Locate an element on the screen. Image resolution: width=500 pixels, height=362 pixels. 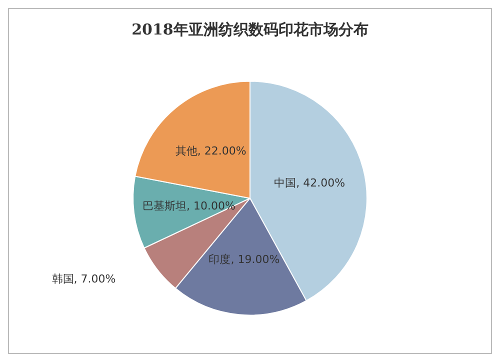
slice-label: 中国, 42.00% is located at coordinates (310, 183).